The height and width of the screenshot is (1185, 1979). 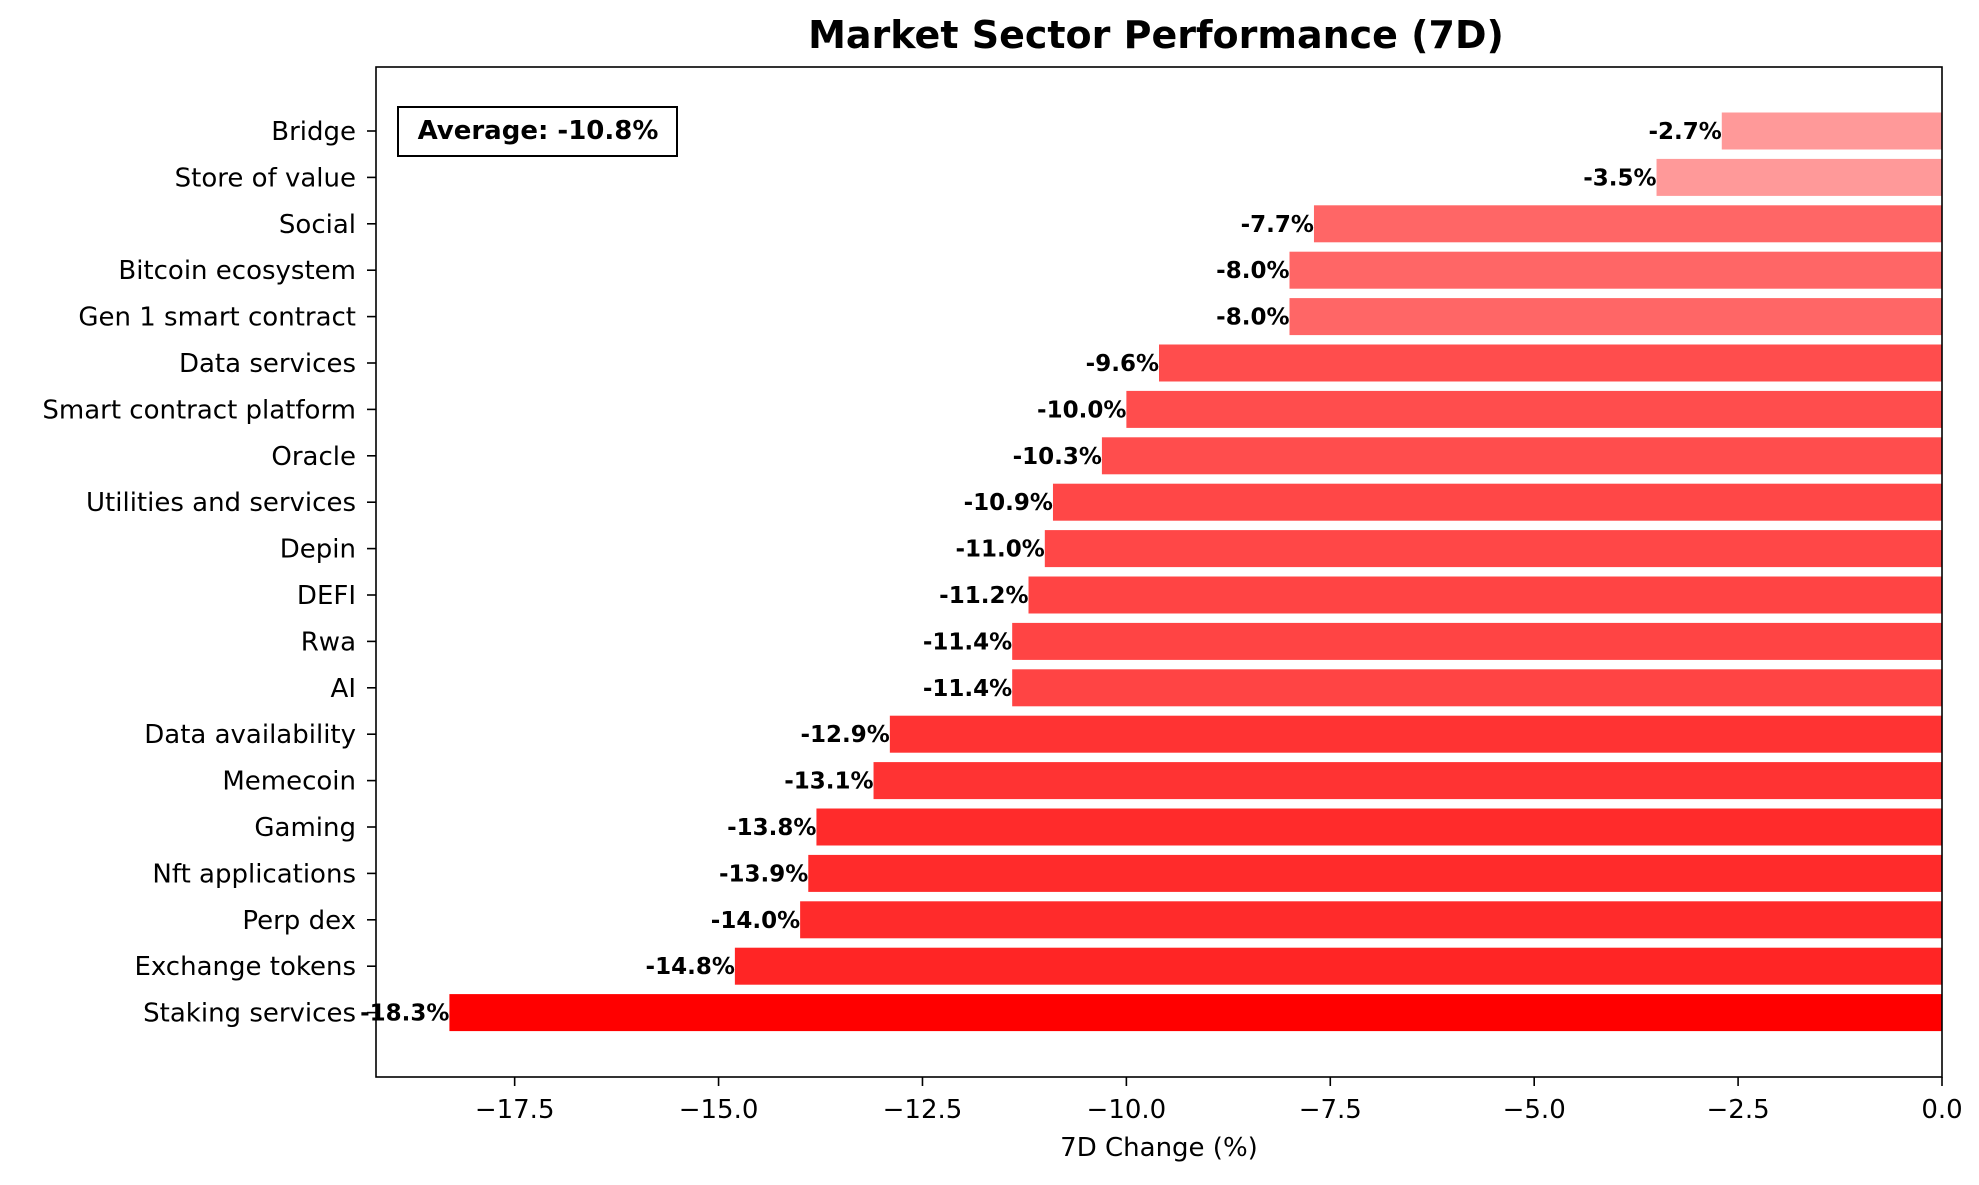 What do you see at coordinates (245, 967) in the screenshot?
I see `y-tick-label: Exchange tokens` at bounding box center [245, 967].